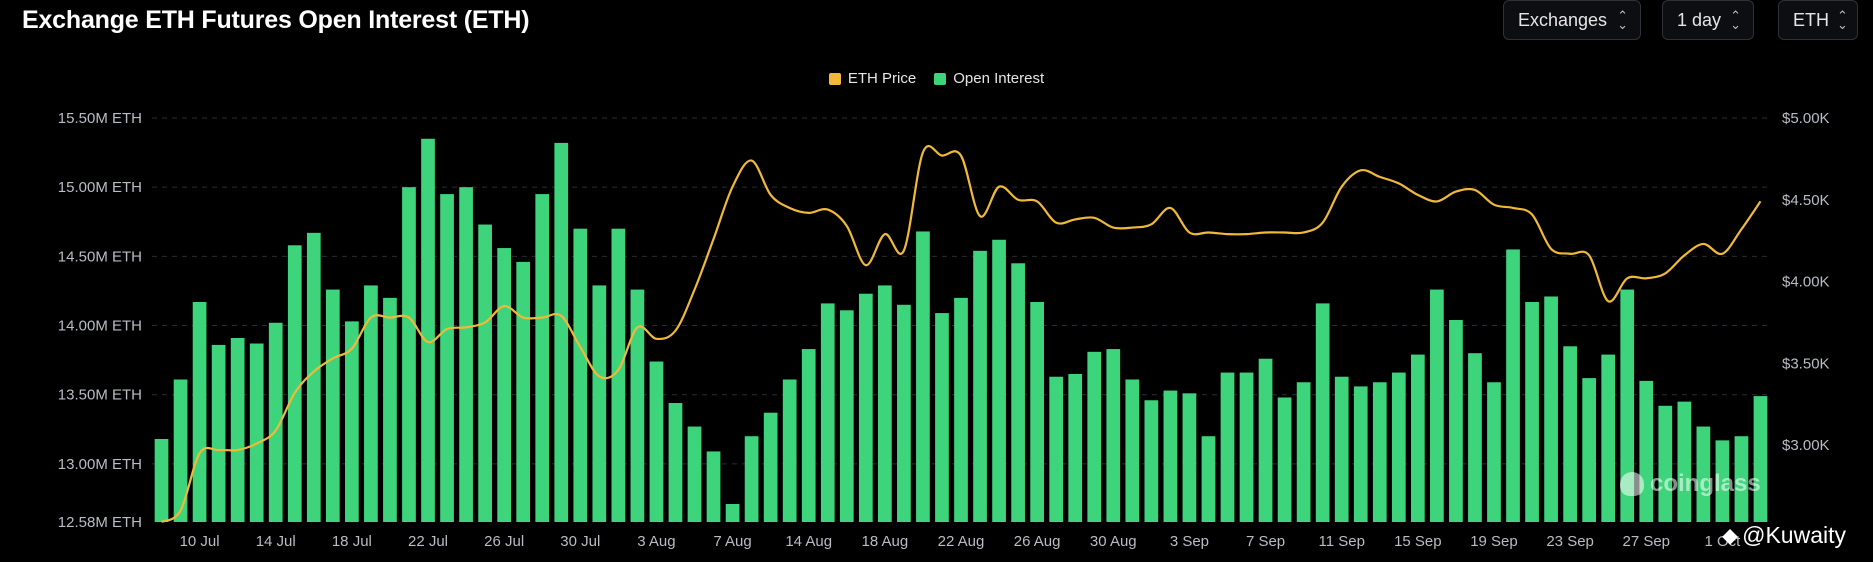 This screenshot has height=562, width=1873. Describe the element at coordinates (352, 541) in the screenshot. I see `x-tick-label: 18 Jul` at that location.